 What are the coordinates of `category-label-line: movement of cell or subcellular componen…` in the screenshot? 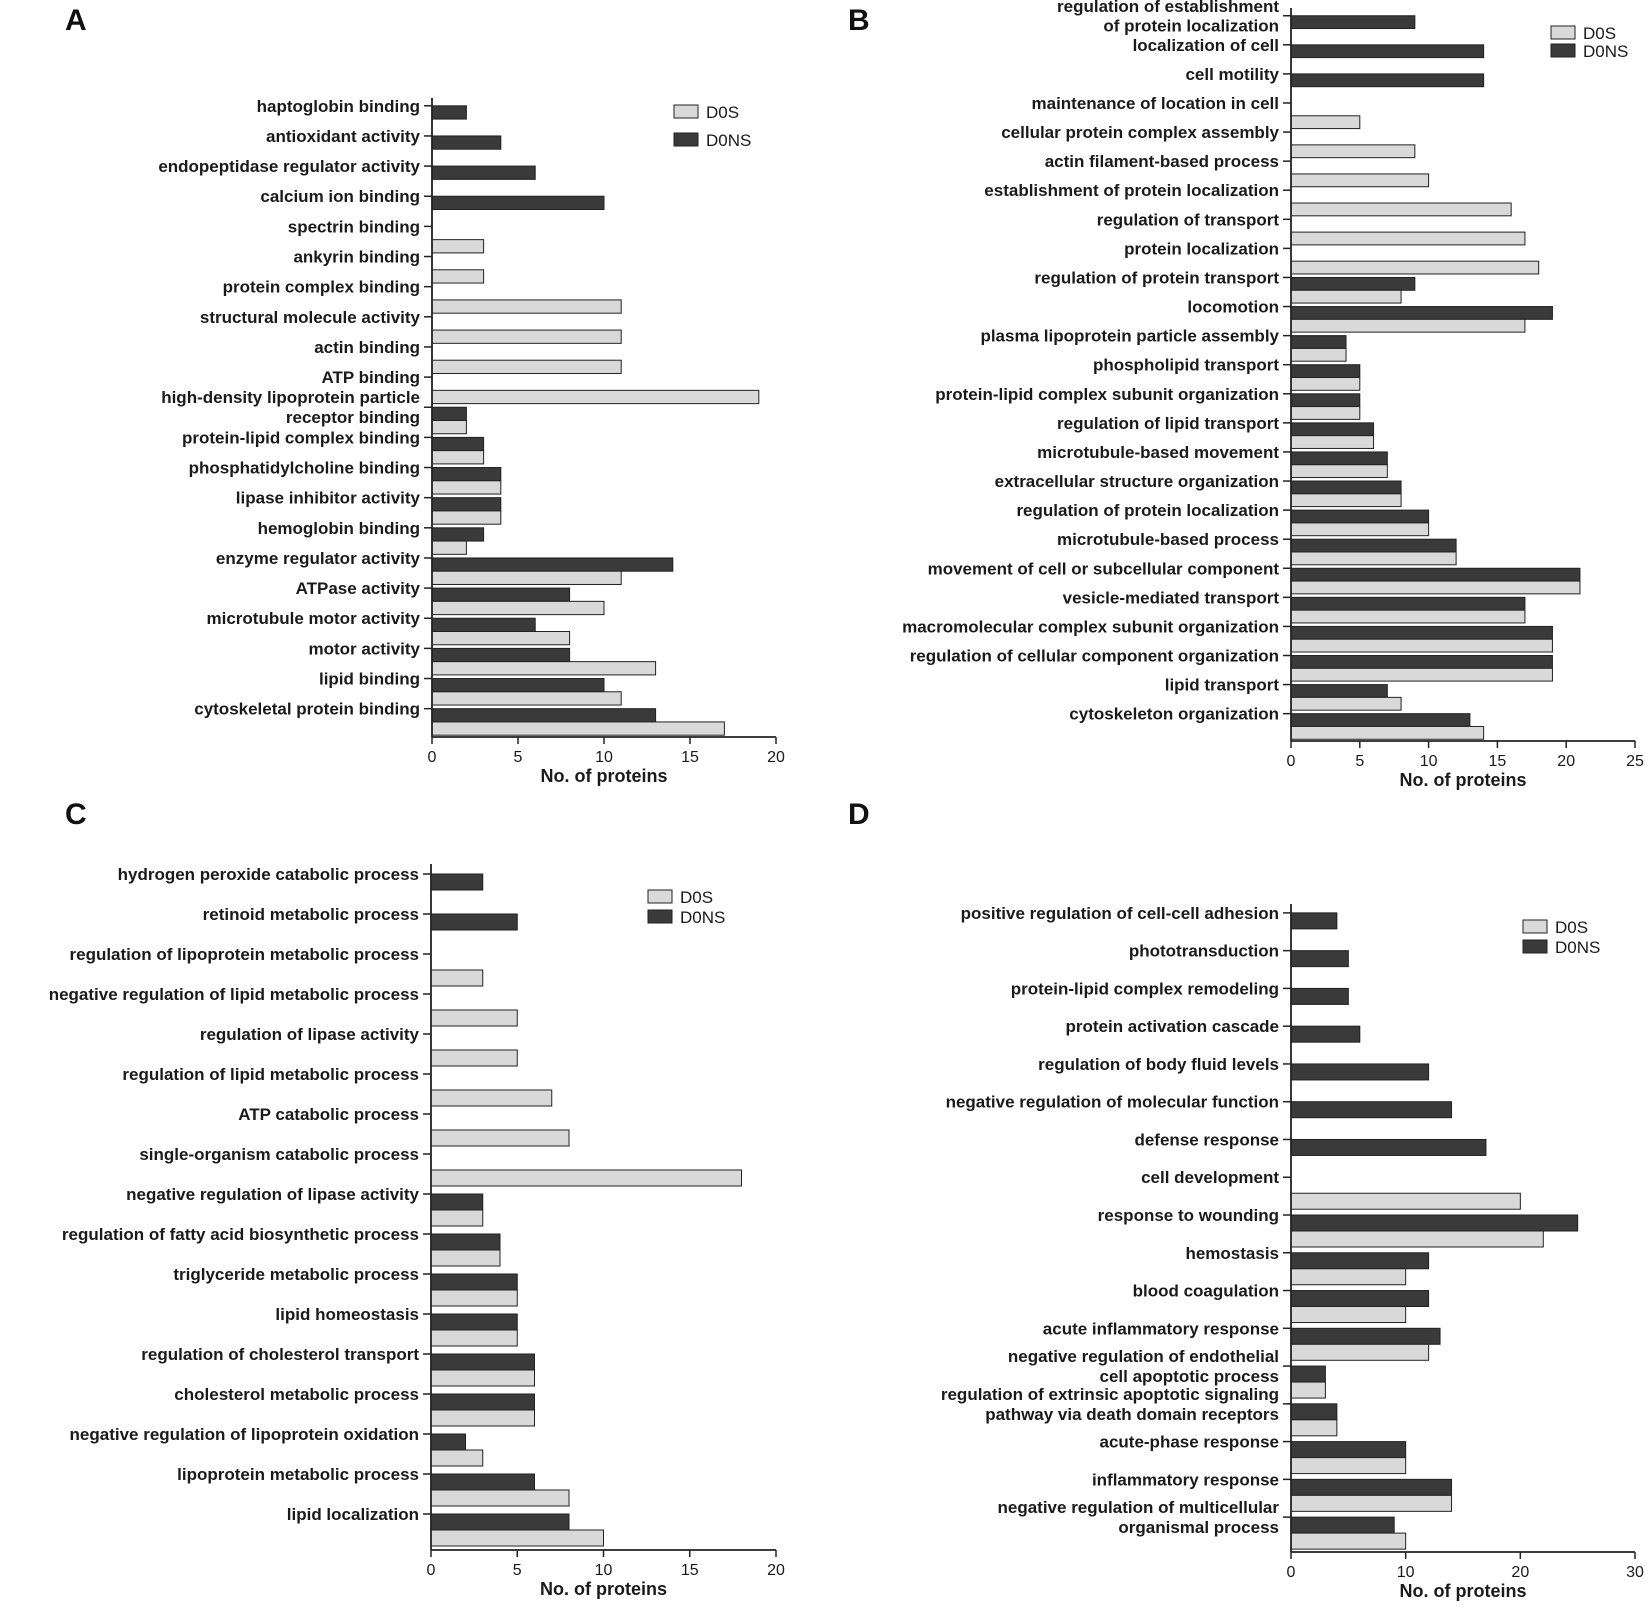 It's located at (1104, 568).